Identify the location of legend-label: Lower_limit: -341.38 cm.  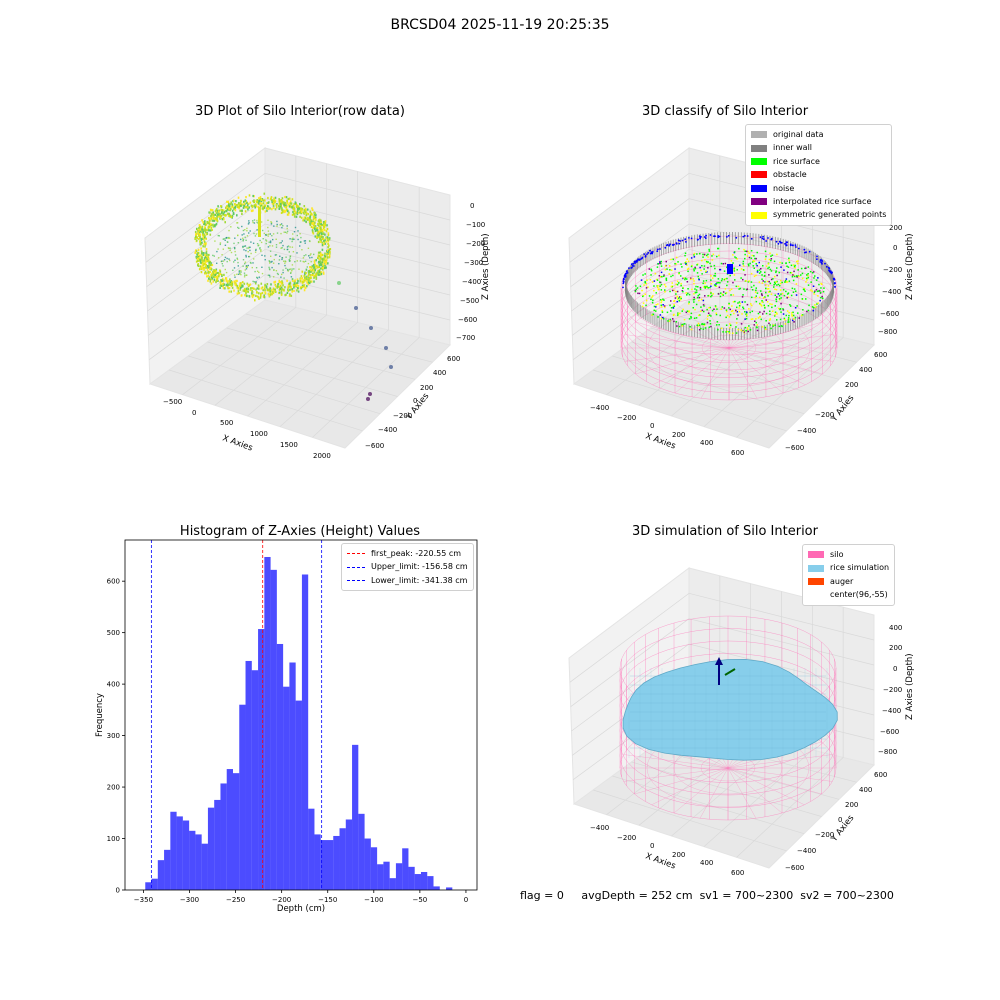
(419, 580).